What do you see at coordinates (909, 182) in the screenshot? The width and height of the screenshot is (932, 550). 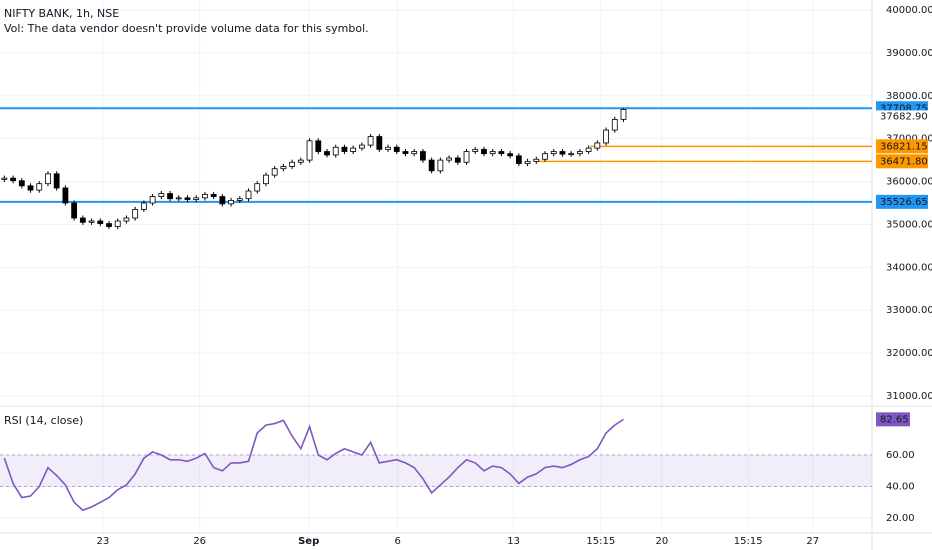 I see `y-tick-label: 36000.00` at bounding box center [909, 182].